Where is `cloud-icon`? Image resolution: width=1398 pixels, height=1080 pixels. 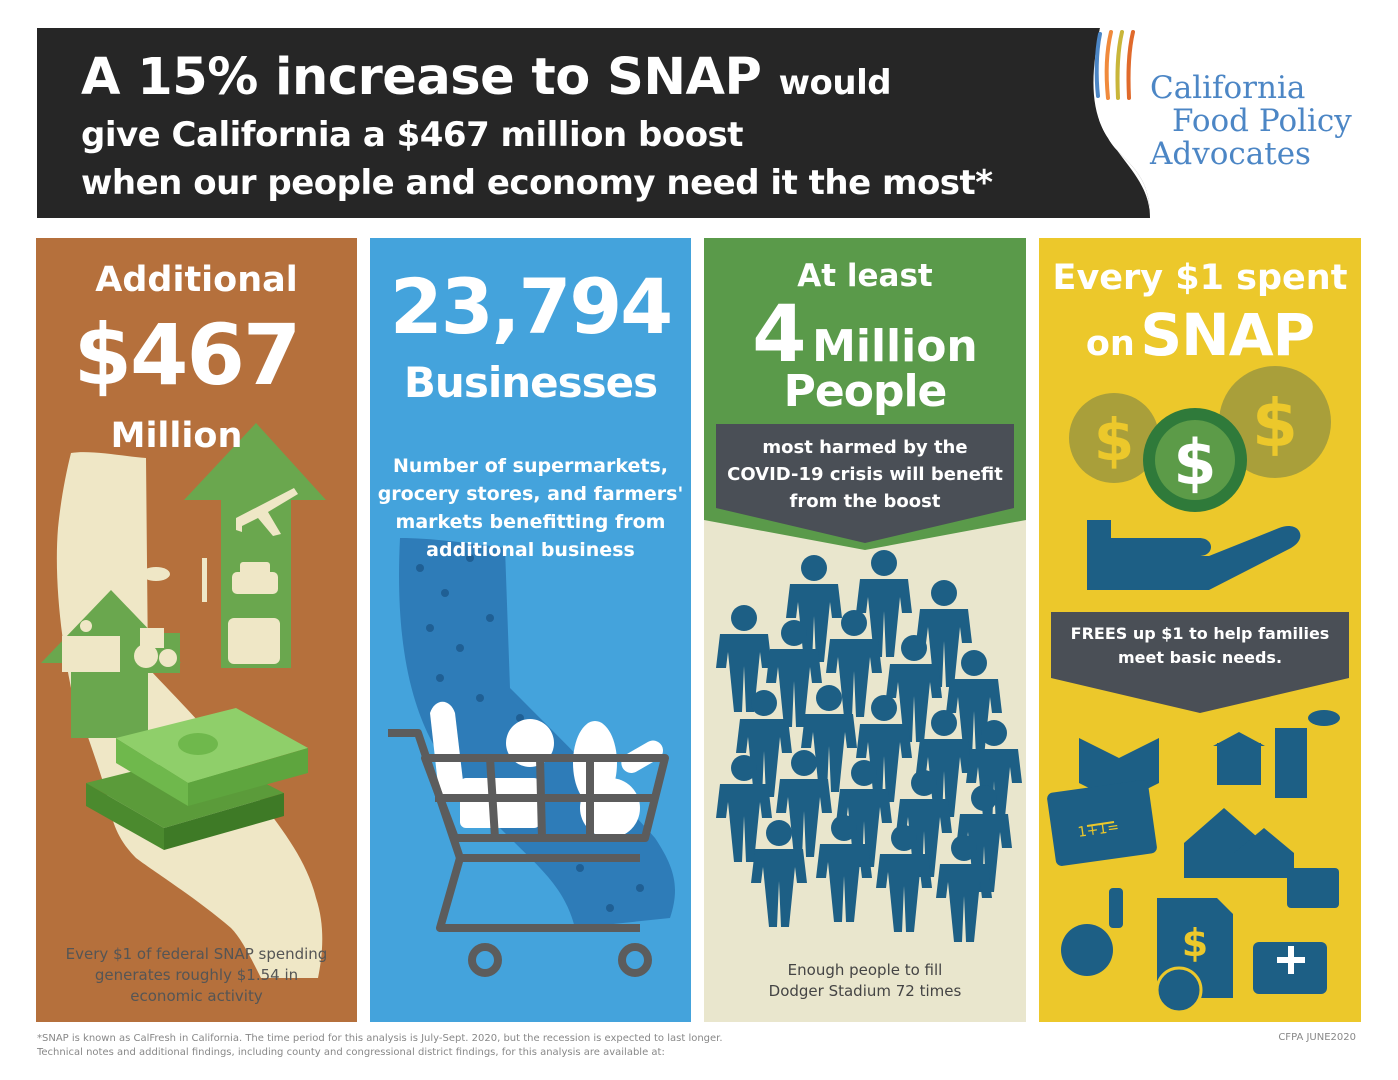 cloud-icon is located at coordinates (1324, 718).